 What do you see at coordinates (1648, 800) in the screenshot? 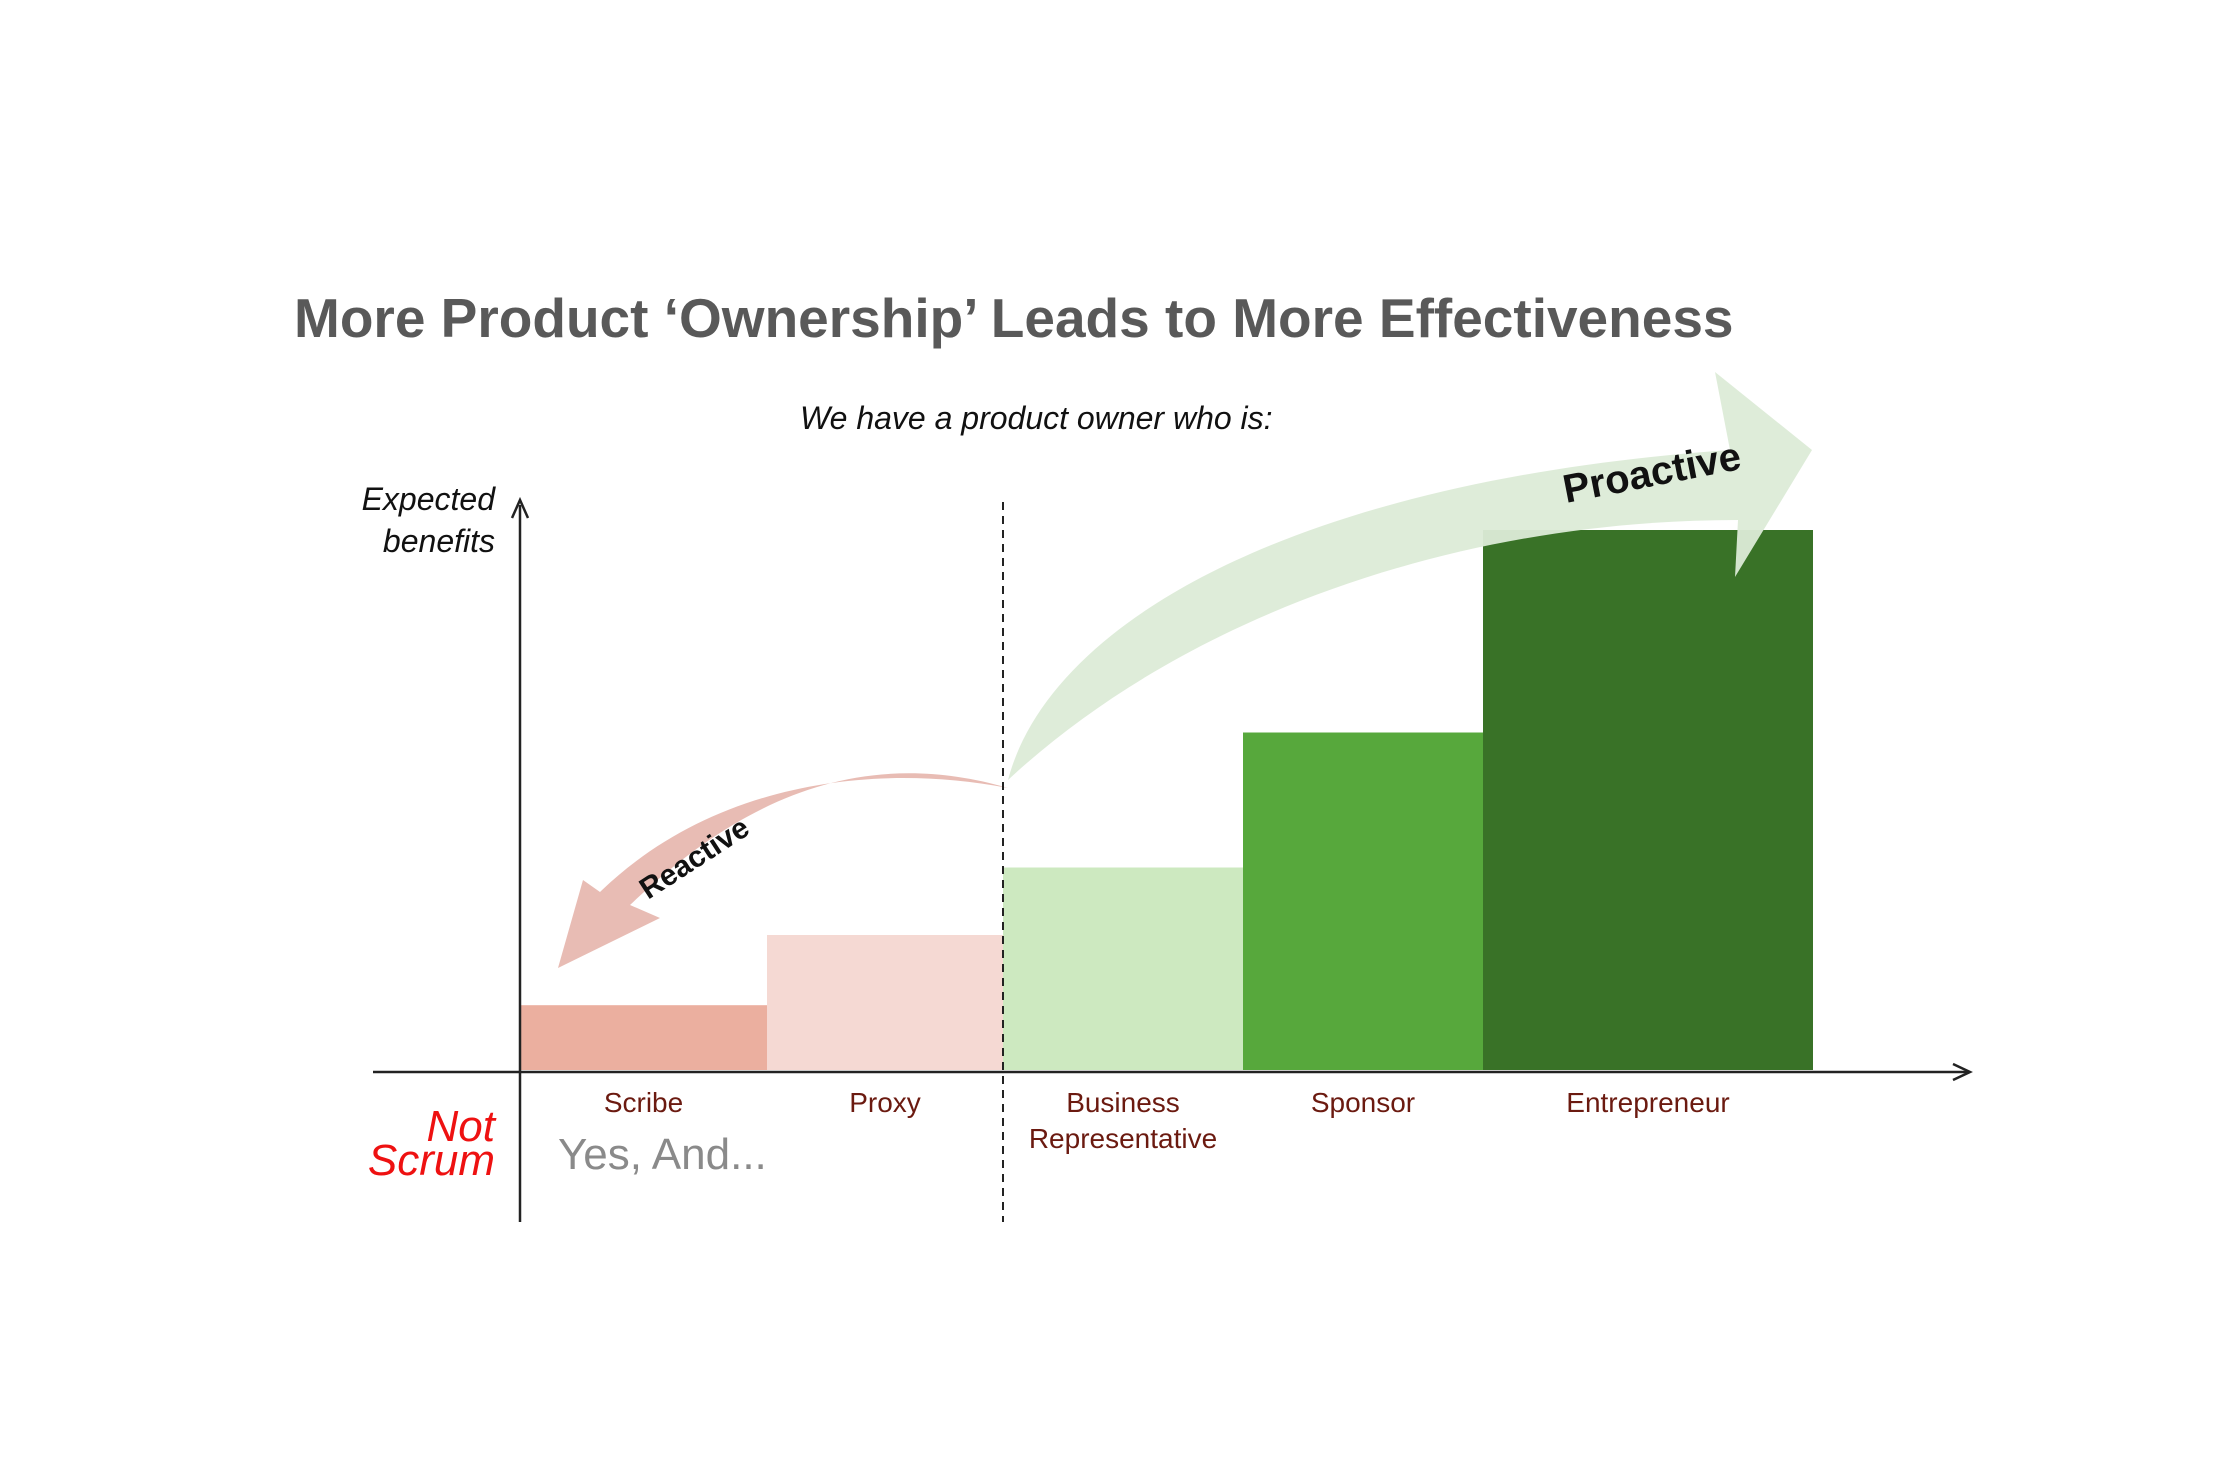
I see `bar-entrepreneur` at bounding box center [1648, 800].